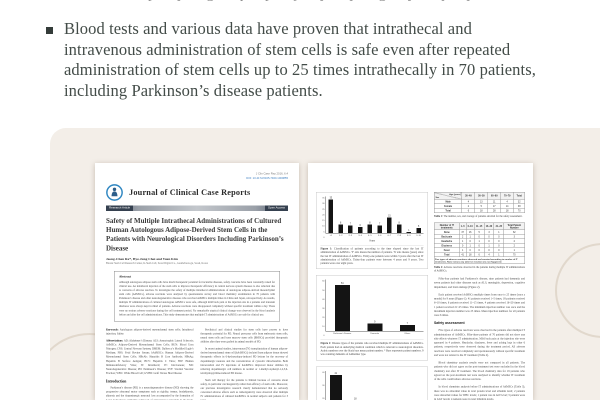  What do you see at coordinates (449, 323) in the screenshot?
I see `safety-assessment-heading: Safety assessment` at bounding box center [449, 323].